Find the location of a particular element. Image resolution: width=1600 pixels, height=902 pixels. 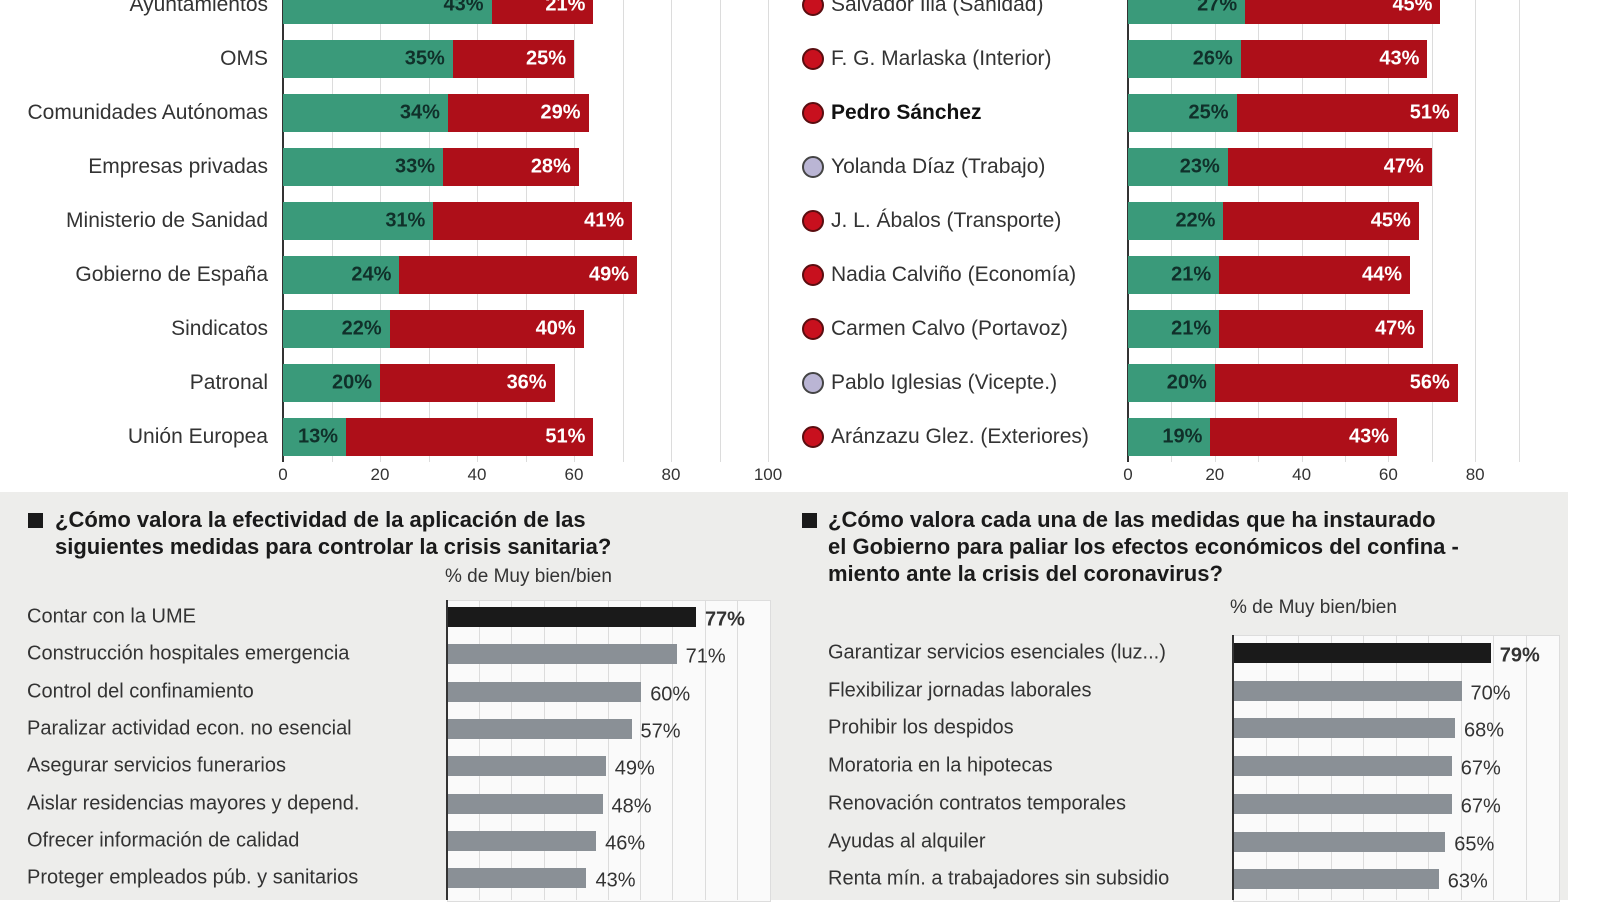

category-label: Renovación contratos temporales is located at coordinates (977, 803).